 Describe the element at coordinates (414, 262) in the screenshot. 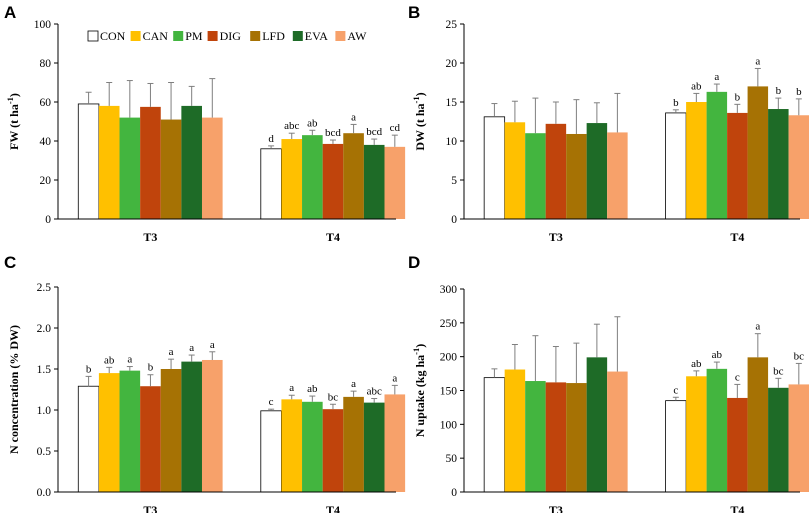

I see `panel-d-letter: D` at that location.